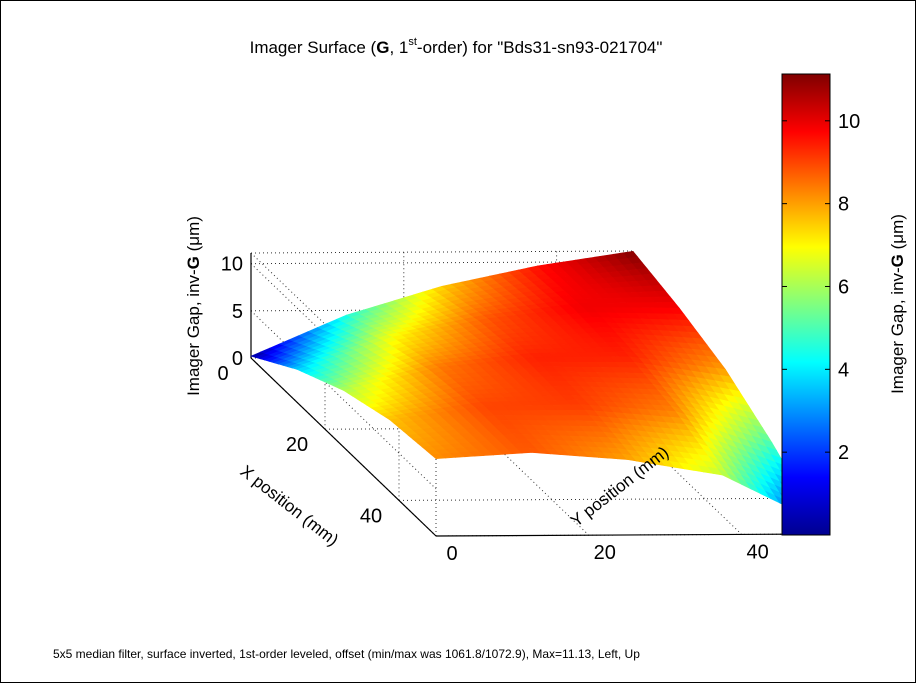 This screenshot has height=683, width=916. What do you see at coordinates (843, 453) in the screenshot?
I see `colorbar-tick-label: 2` at bounding box center [843, 453].